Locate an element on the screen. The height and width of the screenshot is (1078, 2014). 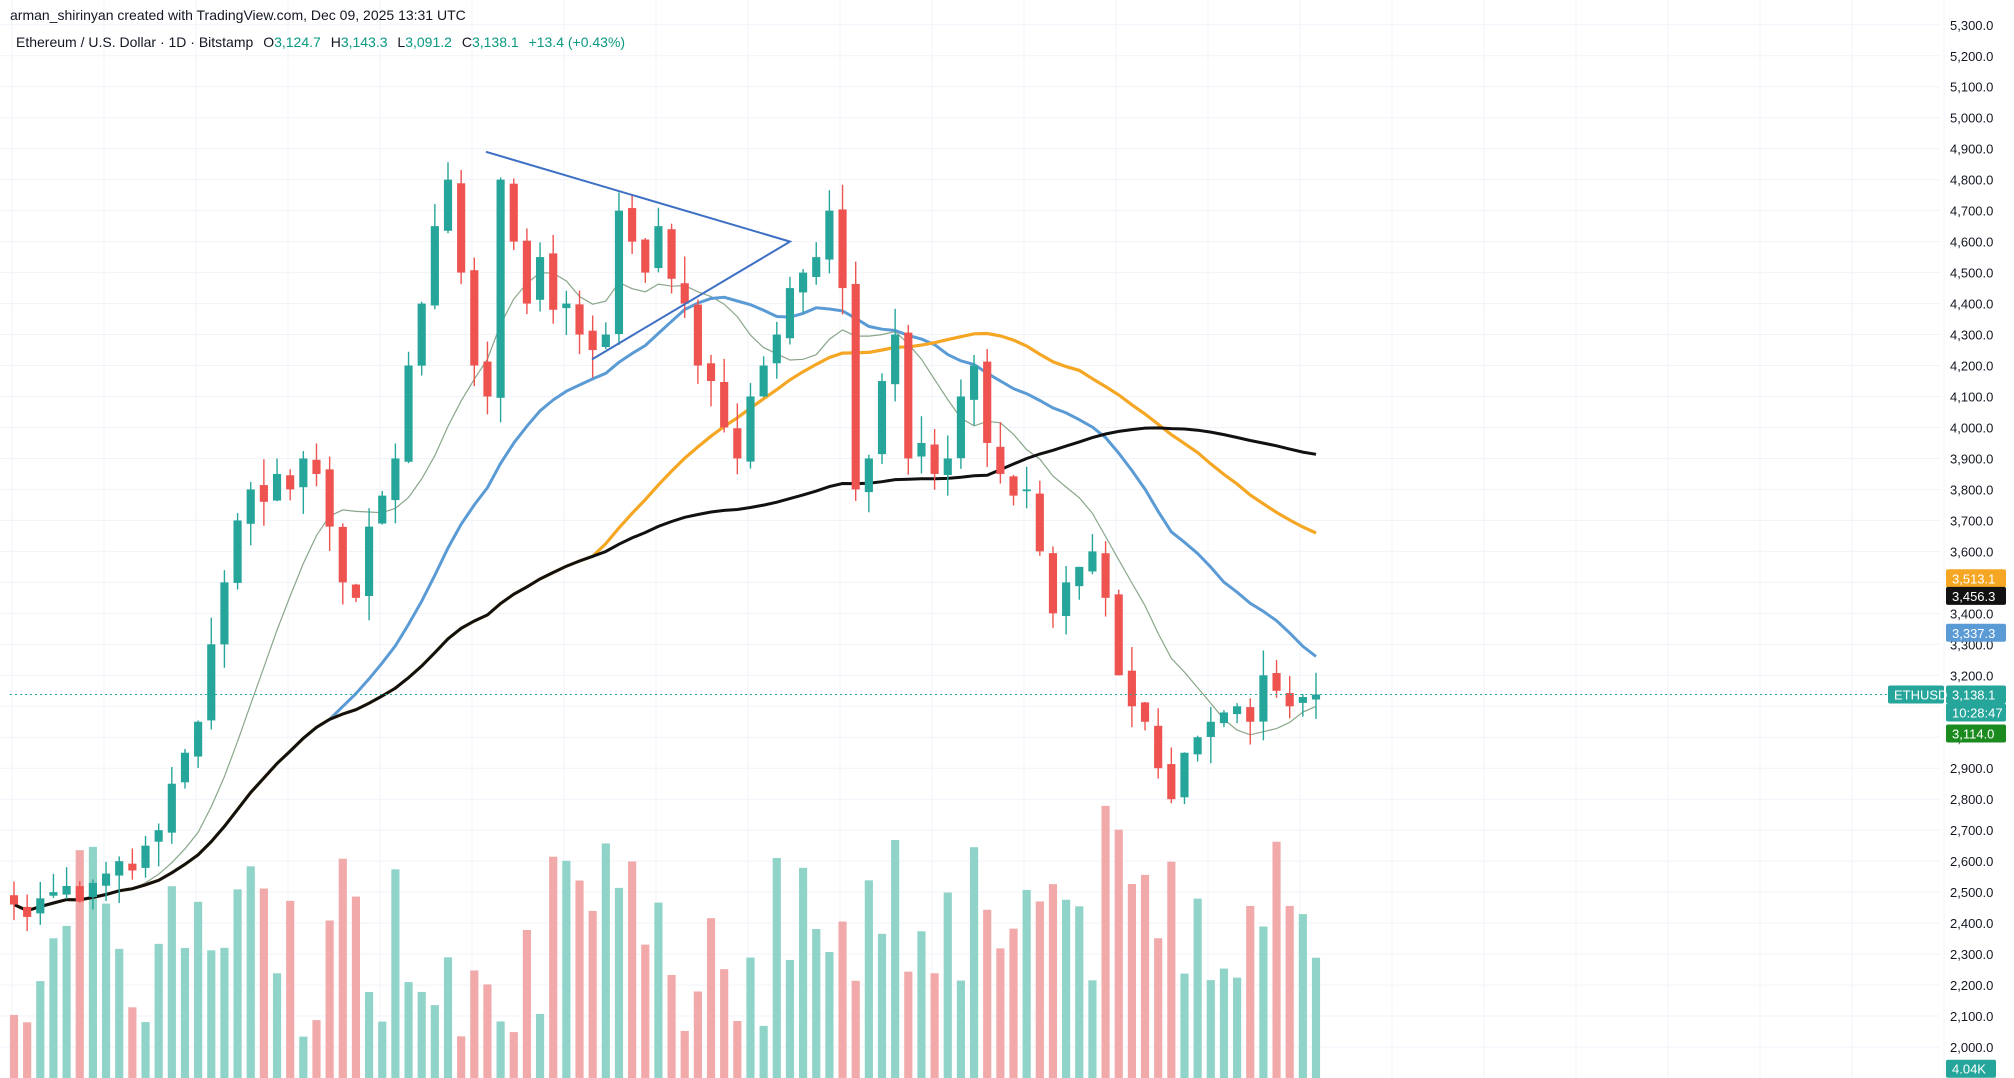
price-tick-label: 5,100.0 is located at coordinates (1971, 87).